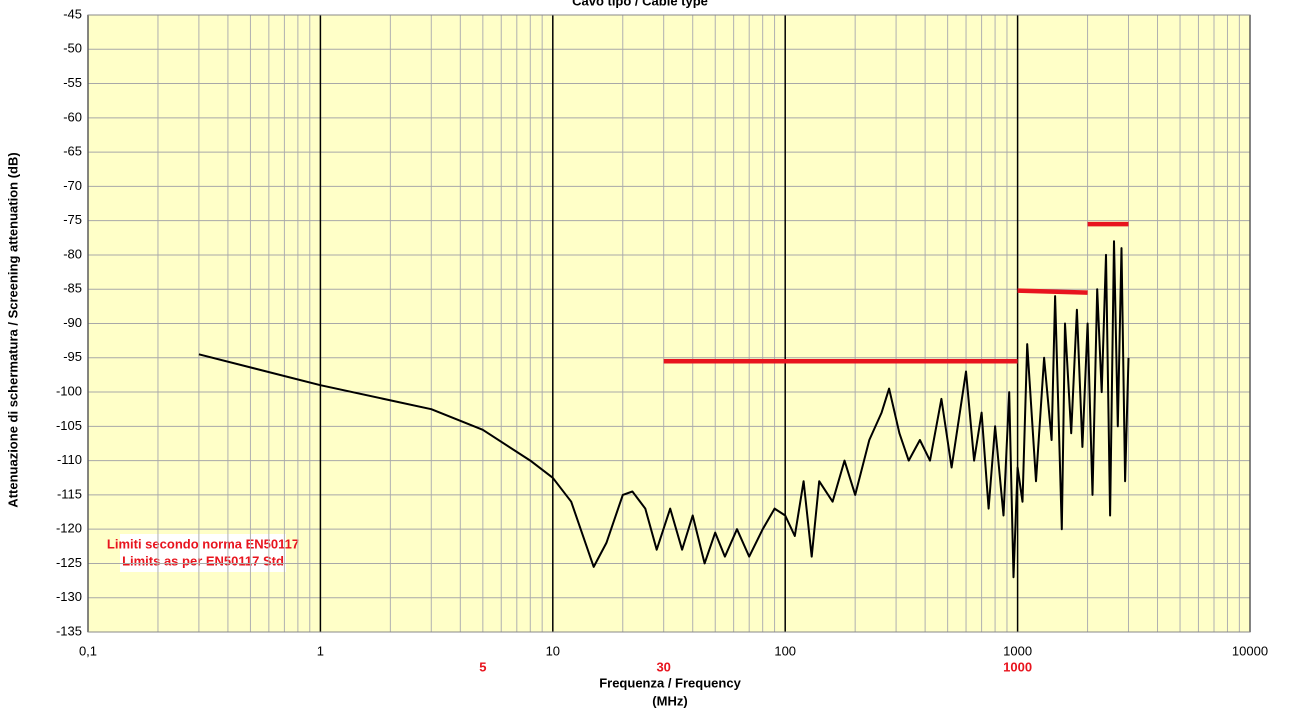 The height and width of the screenshot is (720, 1293). Describe the element at coordinates (1250, 650) in the screenshot. I see `x-tick-label: 10000` at that location.